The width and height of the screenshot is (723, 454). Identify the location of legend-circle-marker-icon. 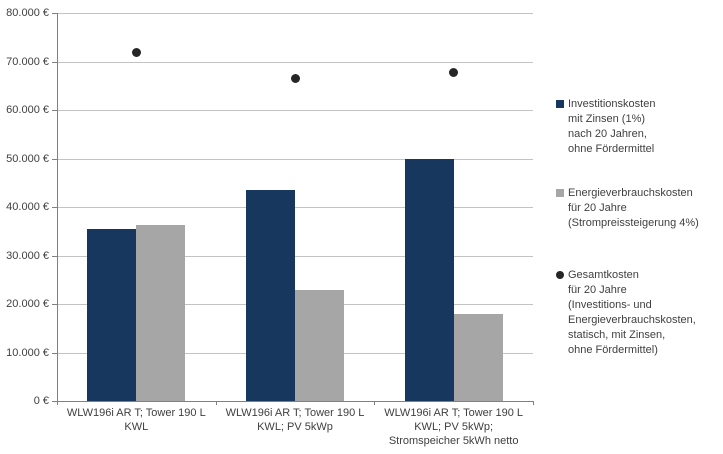
(560, 275).